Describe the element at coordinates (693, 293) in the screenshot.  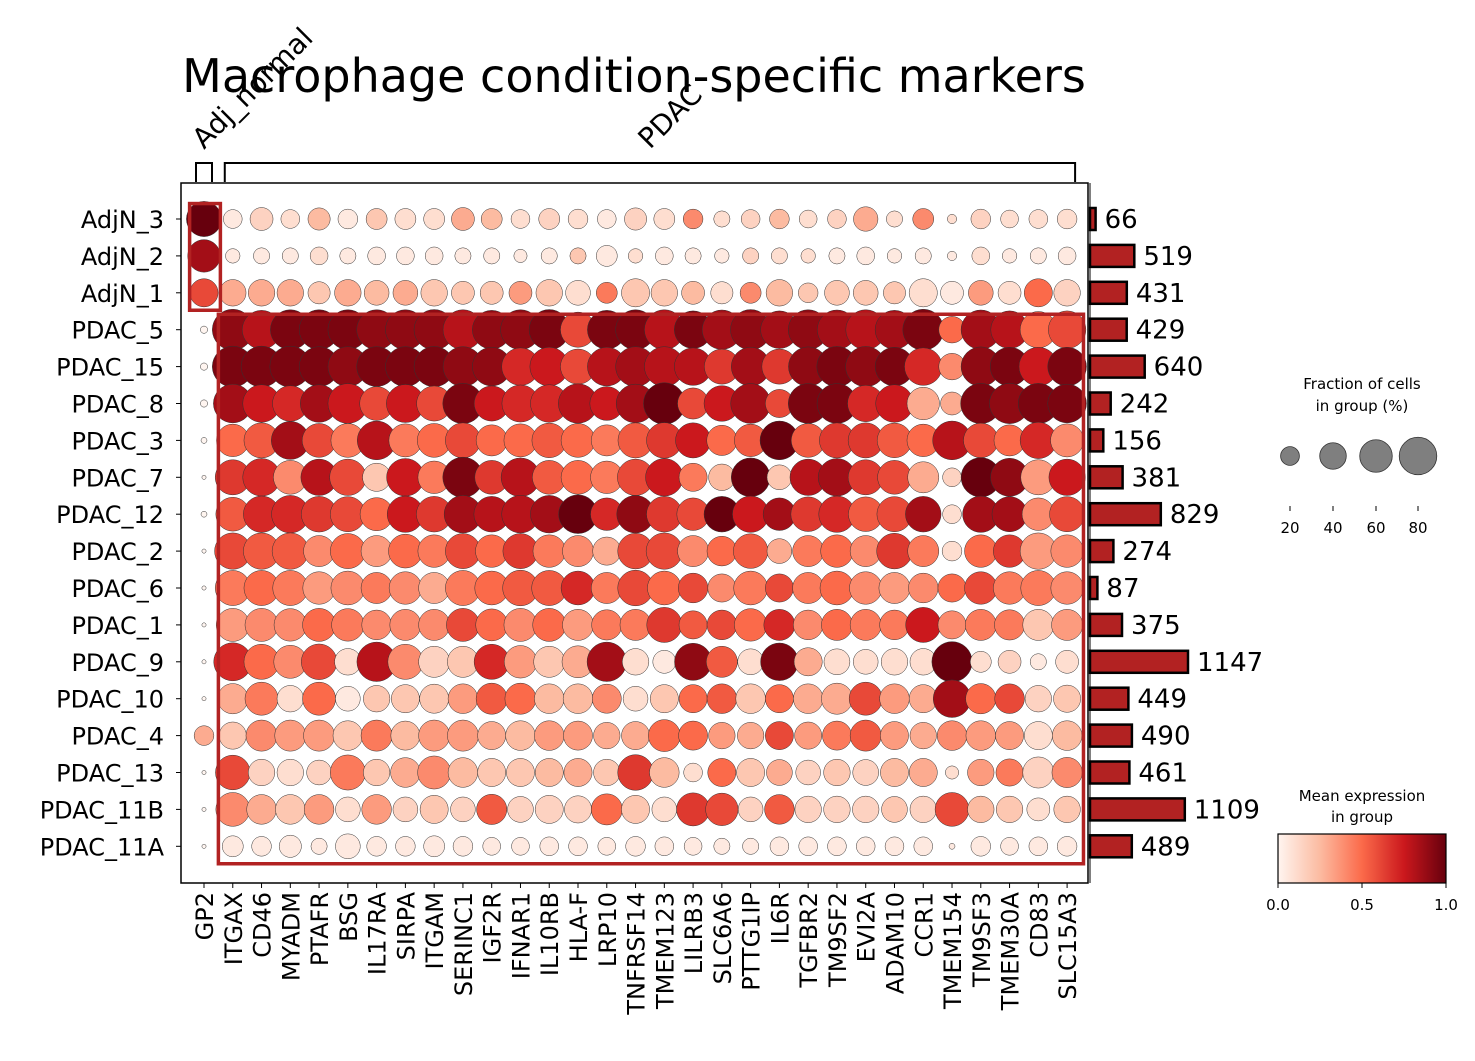
I see `dot-AdjN_1-LILRB3` at that location.